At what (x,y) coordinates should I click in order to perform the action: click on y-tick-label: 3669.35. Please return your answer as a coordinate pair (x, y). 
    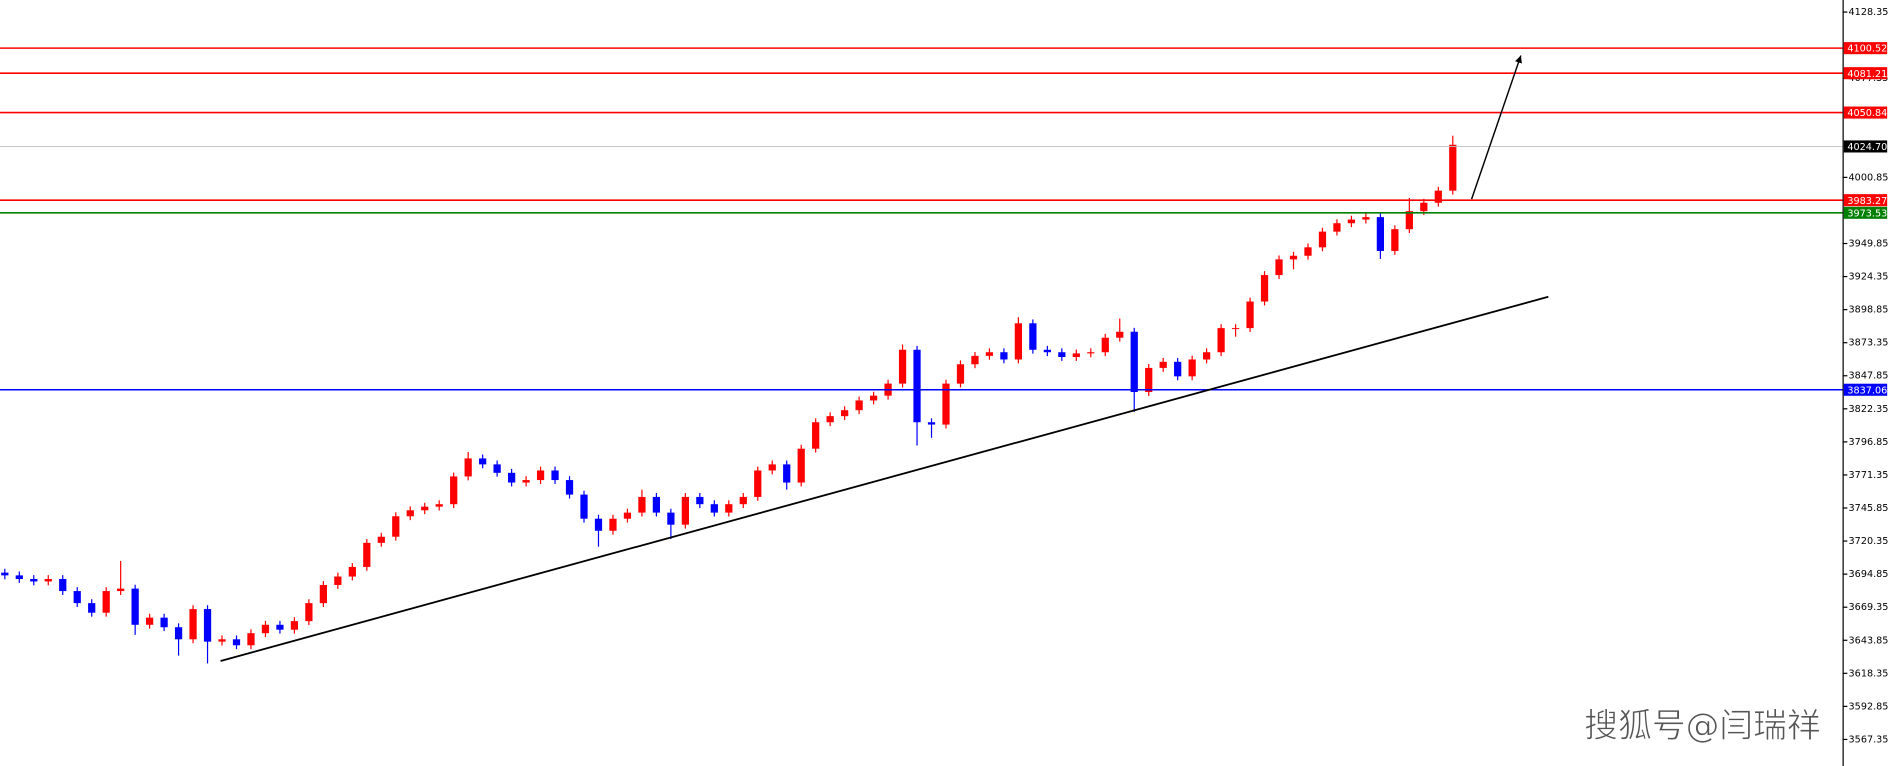
    Looking at the image, I should click on (1869, 607).